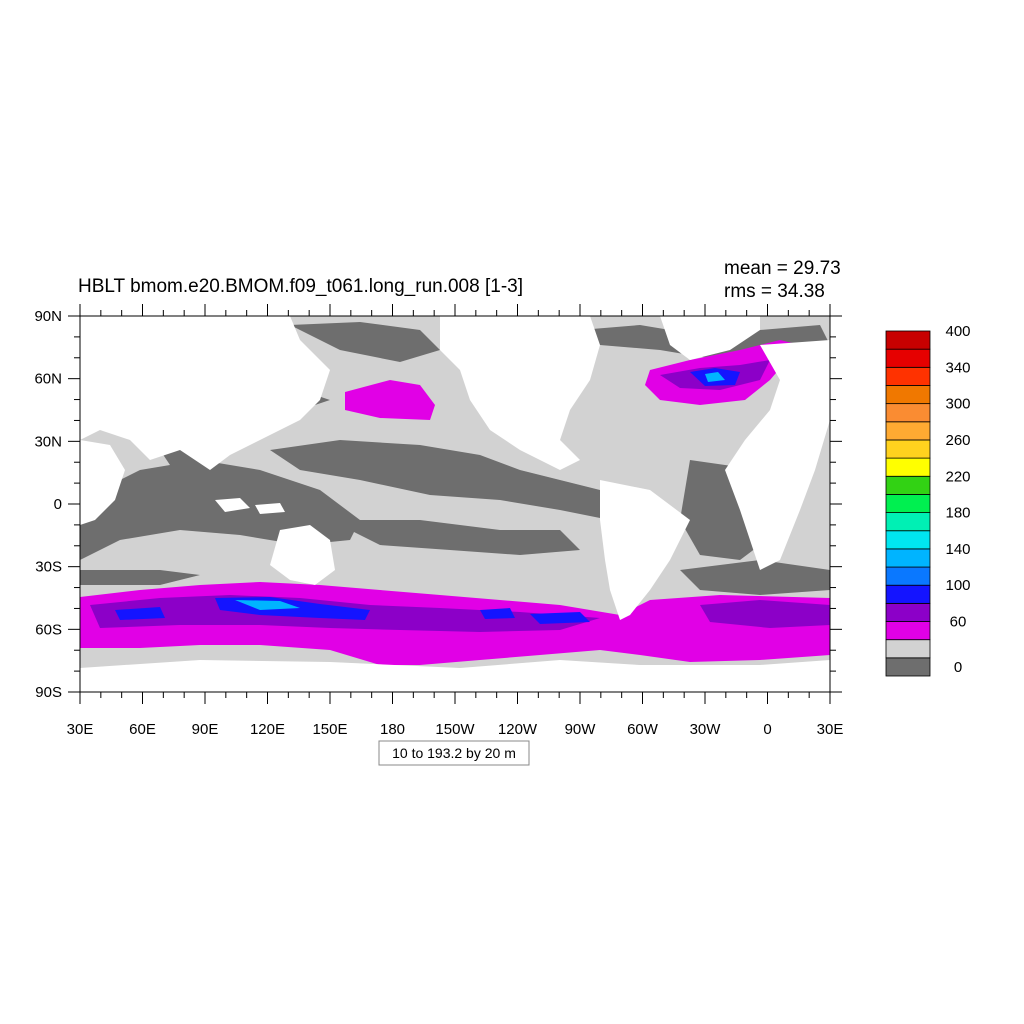 The image size is (1024, 1024). I want to click on mean-stat: mean = 29.73, so click(782, 268).